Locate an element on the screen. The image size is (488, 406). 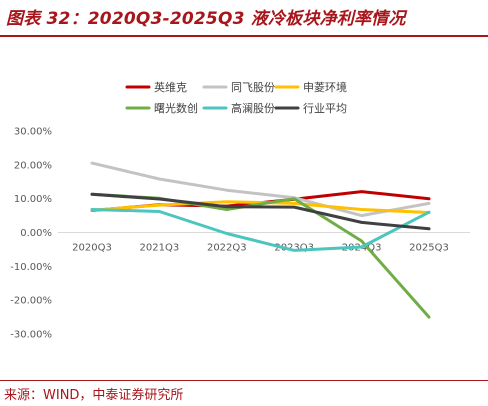
x-tick-label: 2021Q3 is located at coordinates (160, 248).